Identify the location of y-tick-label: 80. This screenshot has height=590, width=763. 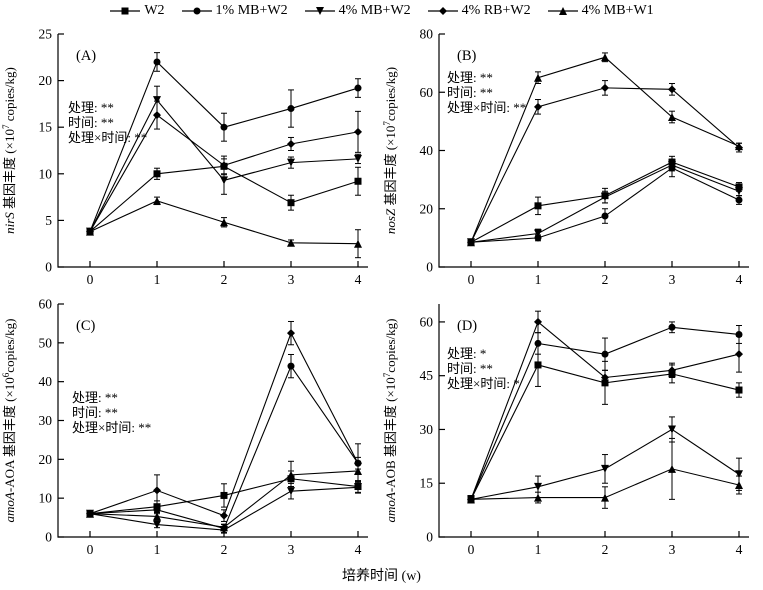
(427, 34).